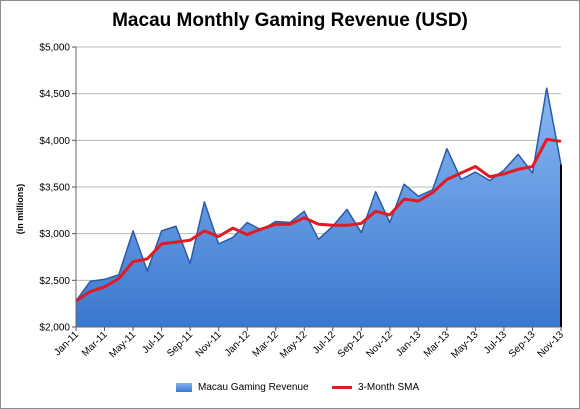 This screenshot has height=409, width=580. What do you see at coordinates (379, 344) in the screenshot?
I see `x-tick-label: Nov-12` at bounding box center [379, 344].